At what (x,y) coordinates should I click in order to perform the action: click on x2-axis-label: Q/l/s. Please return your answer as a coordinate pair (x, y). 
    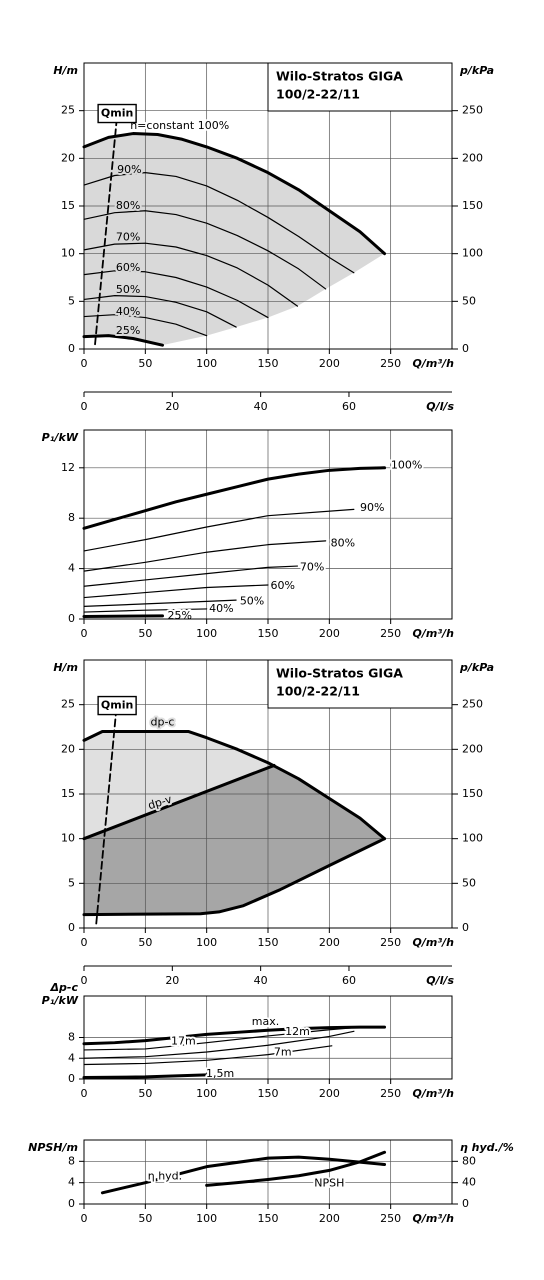
    Looking at the image, I should click on (440, 406).